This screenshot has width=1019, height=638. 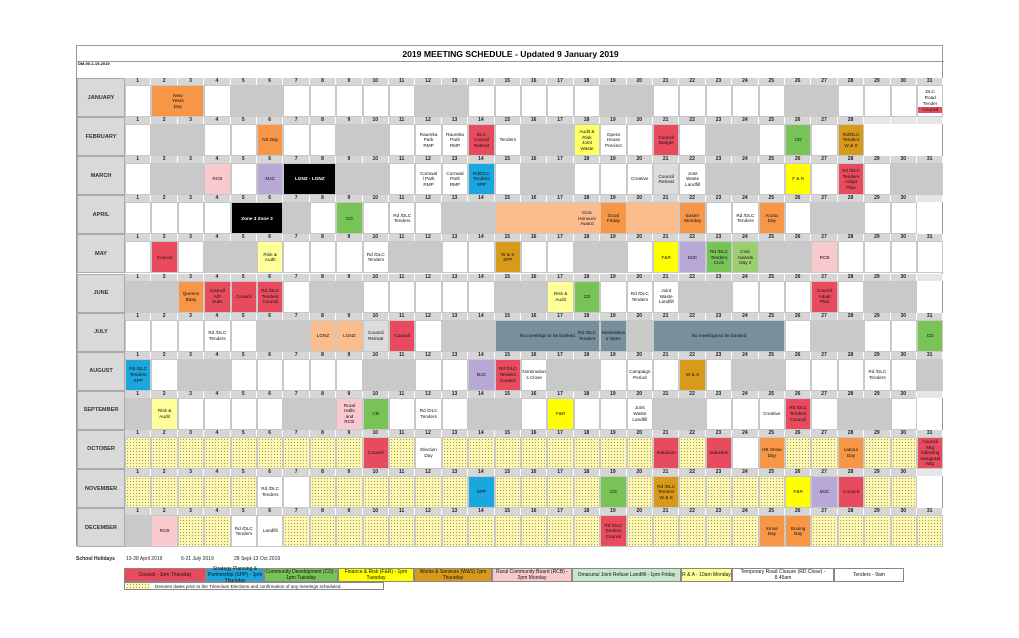 I want to click on event-entry: Cornwal l Park RMP, so click(x=428, y=179).